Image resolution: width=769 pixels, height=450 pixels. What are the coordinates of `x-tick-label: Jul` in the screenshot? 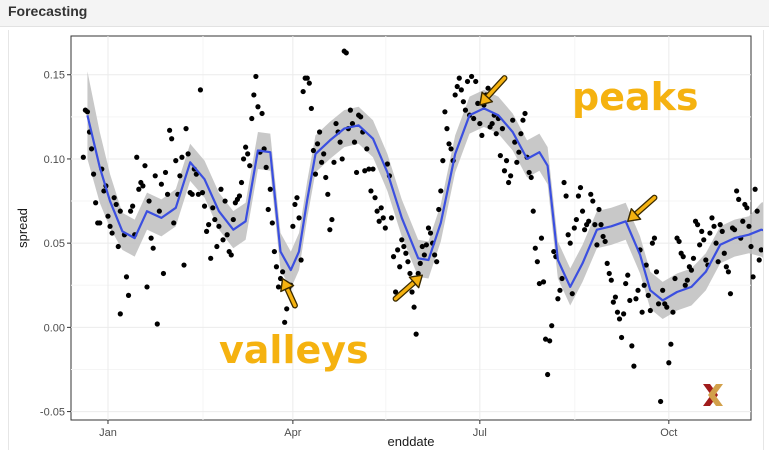 It's located at (480, 433).